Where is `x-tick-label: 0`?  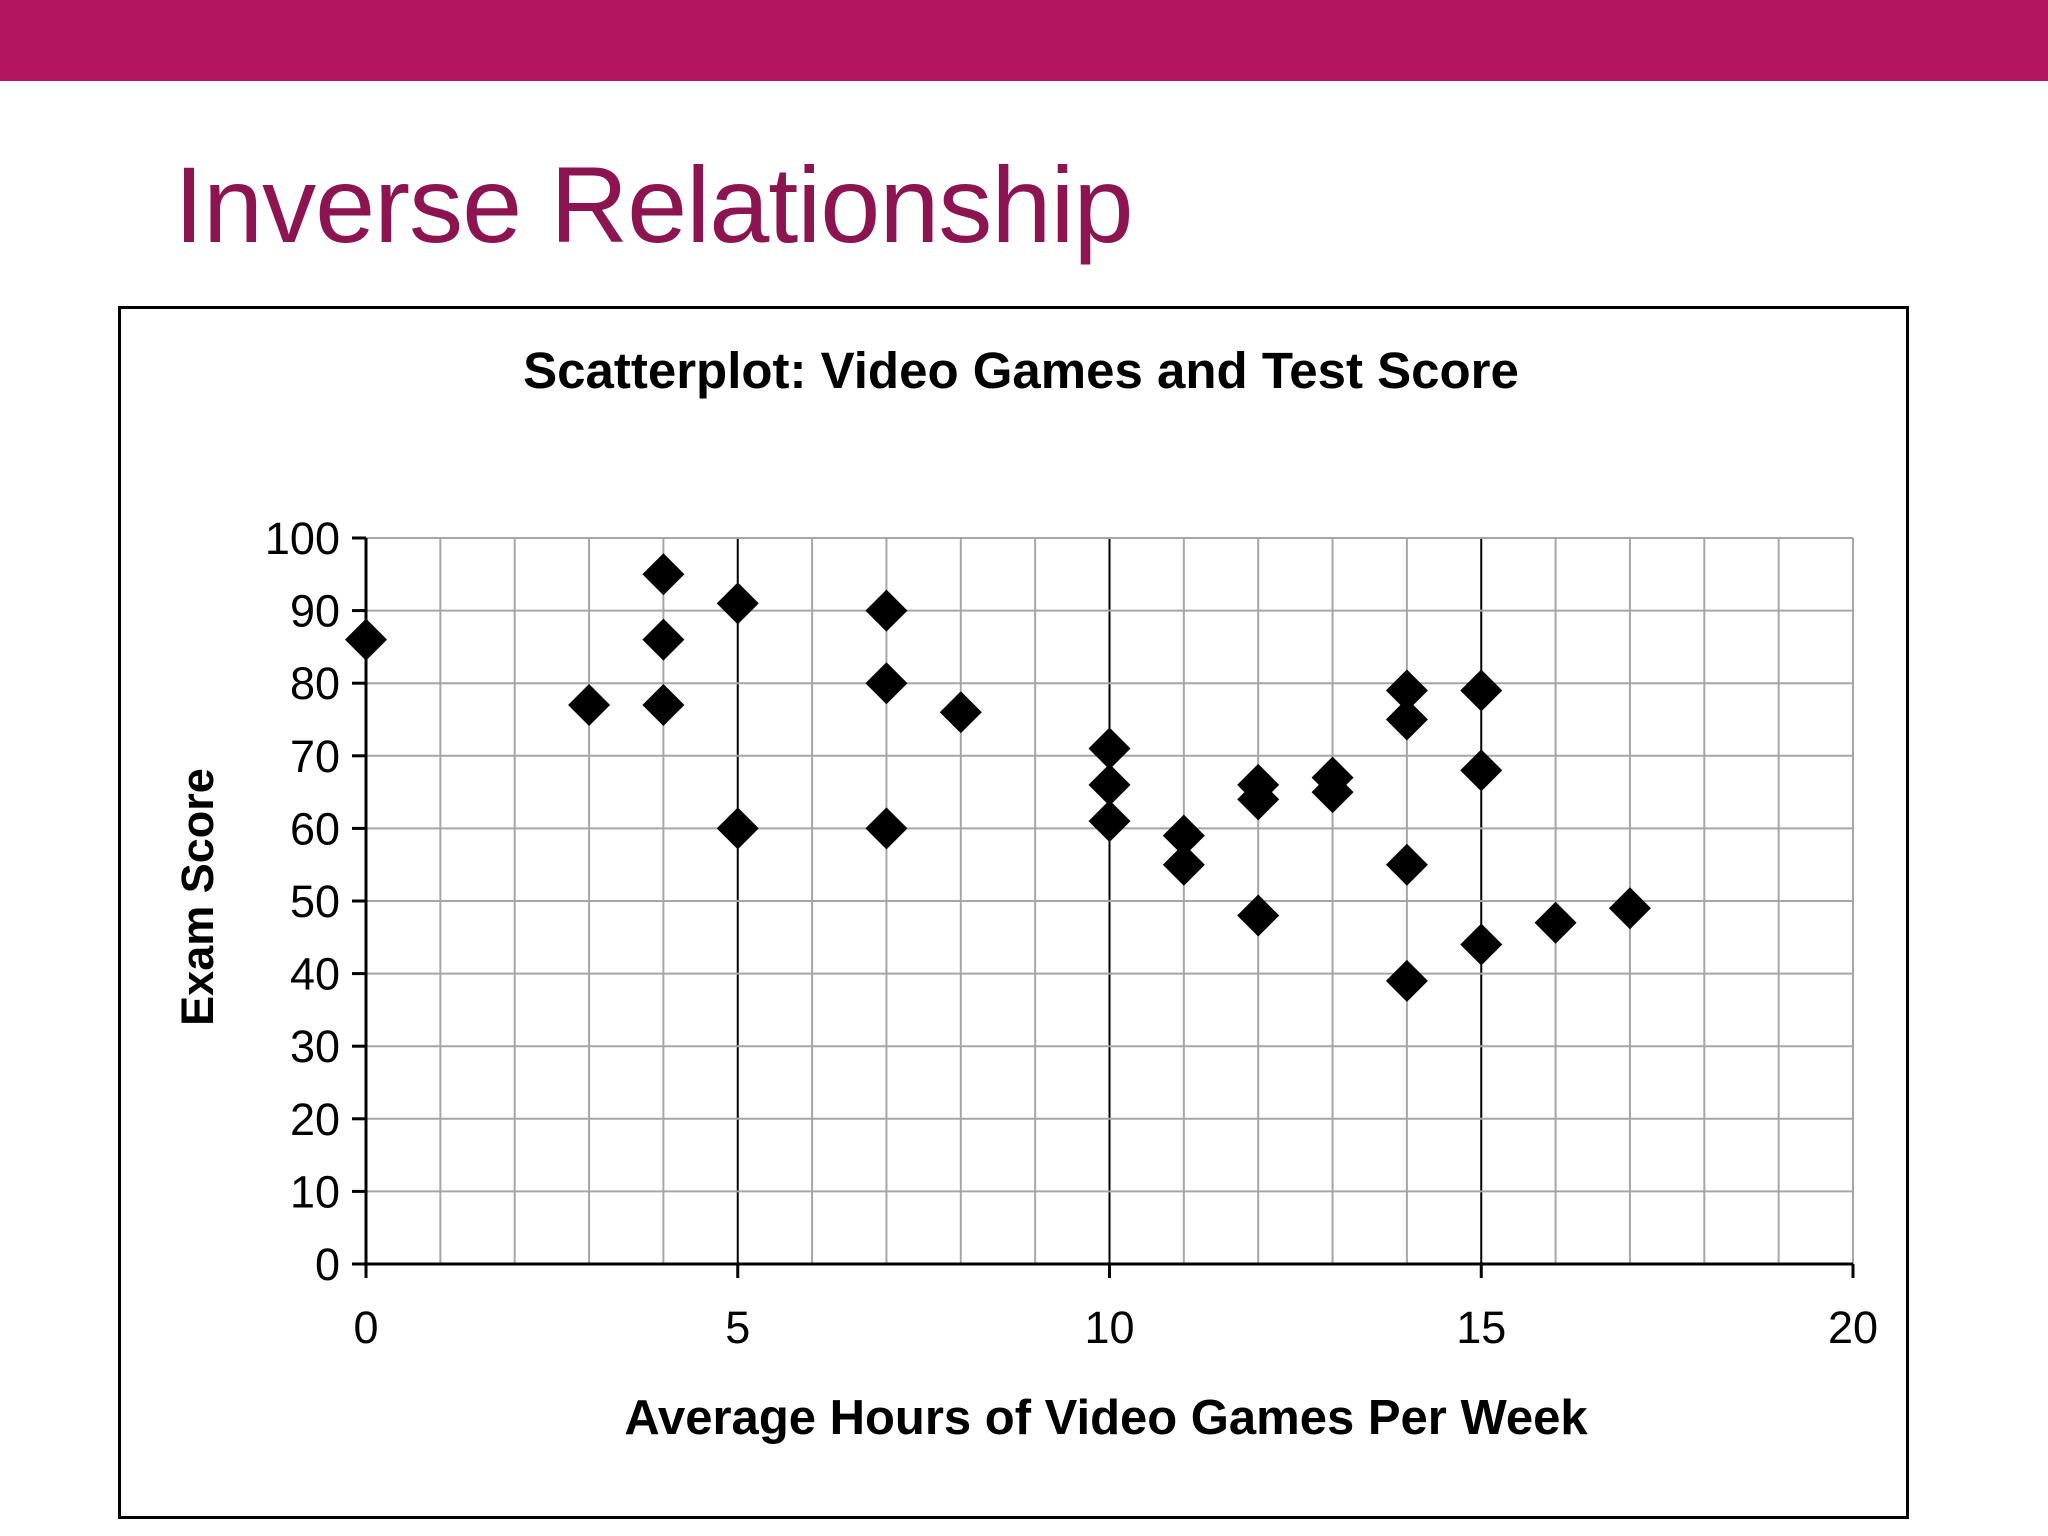
x-tick-label: 0 is located at coordinates (365, 1327).